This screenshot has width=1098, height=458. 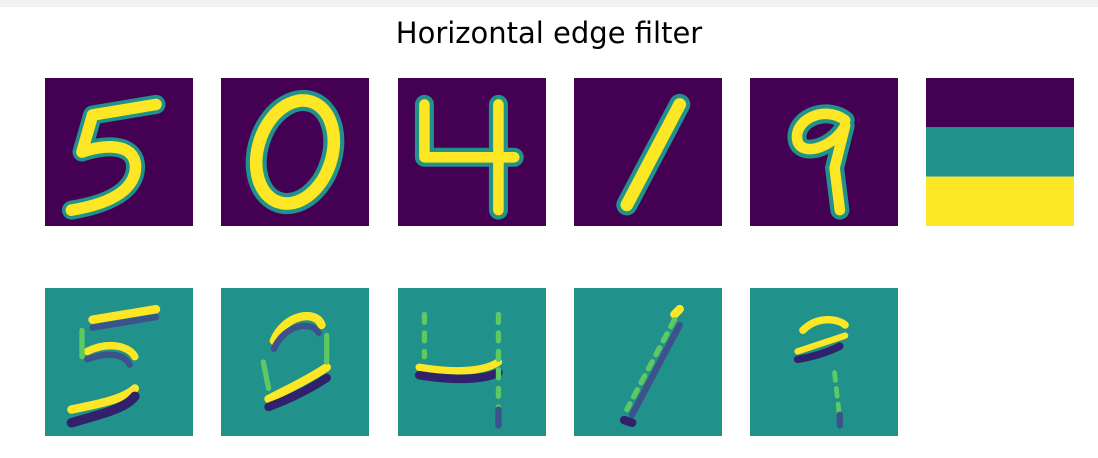 I want to click on input-digit-5-image, so click(x=119, y=152).